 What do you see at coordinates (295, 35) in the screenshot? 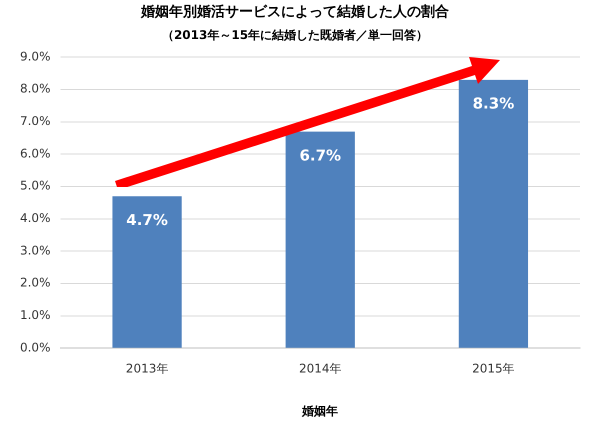
I see `chart-subtitle: （2013年～15年に結婚した既婚者／単一回答）` at bounding box center [295, 35].